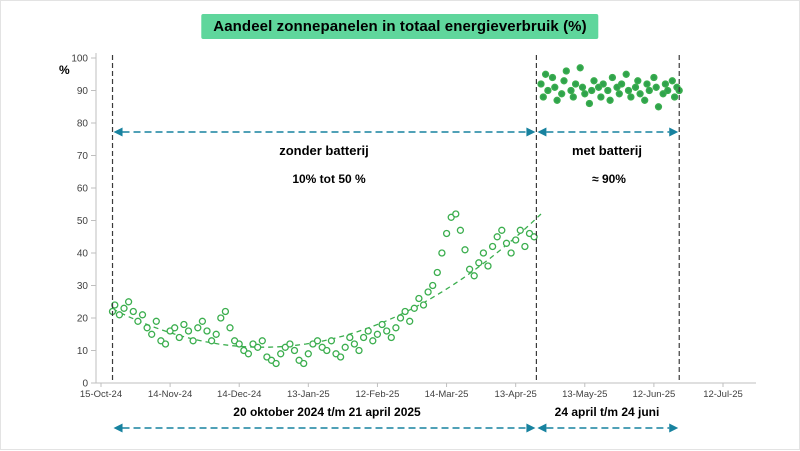 The height and width of the screenshot is (451, 800). I want to click on period2-range-label: ≈ 90%, so click(609, 179).